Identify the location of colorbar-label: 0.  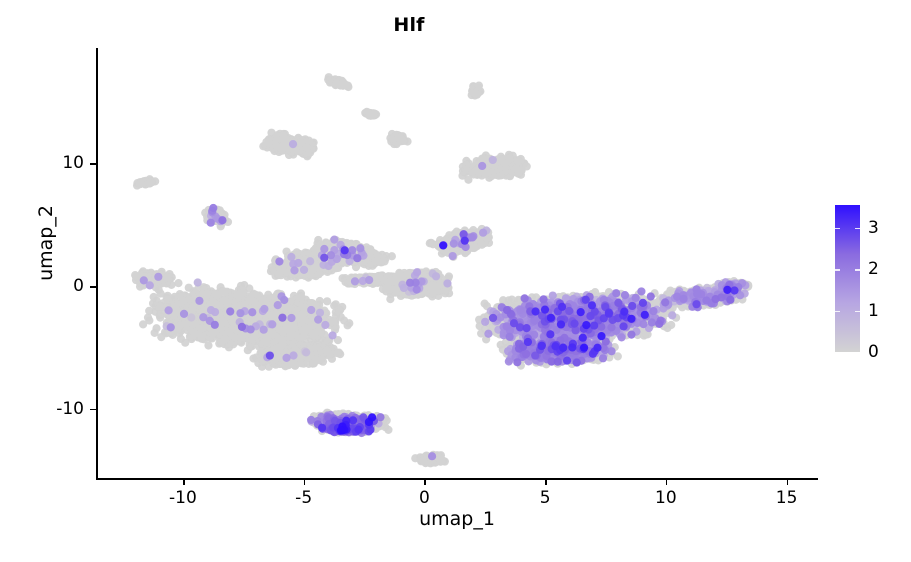
(873, 352).